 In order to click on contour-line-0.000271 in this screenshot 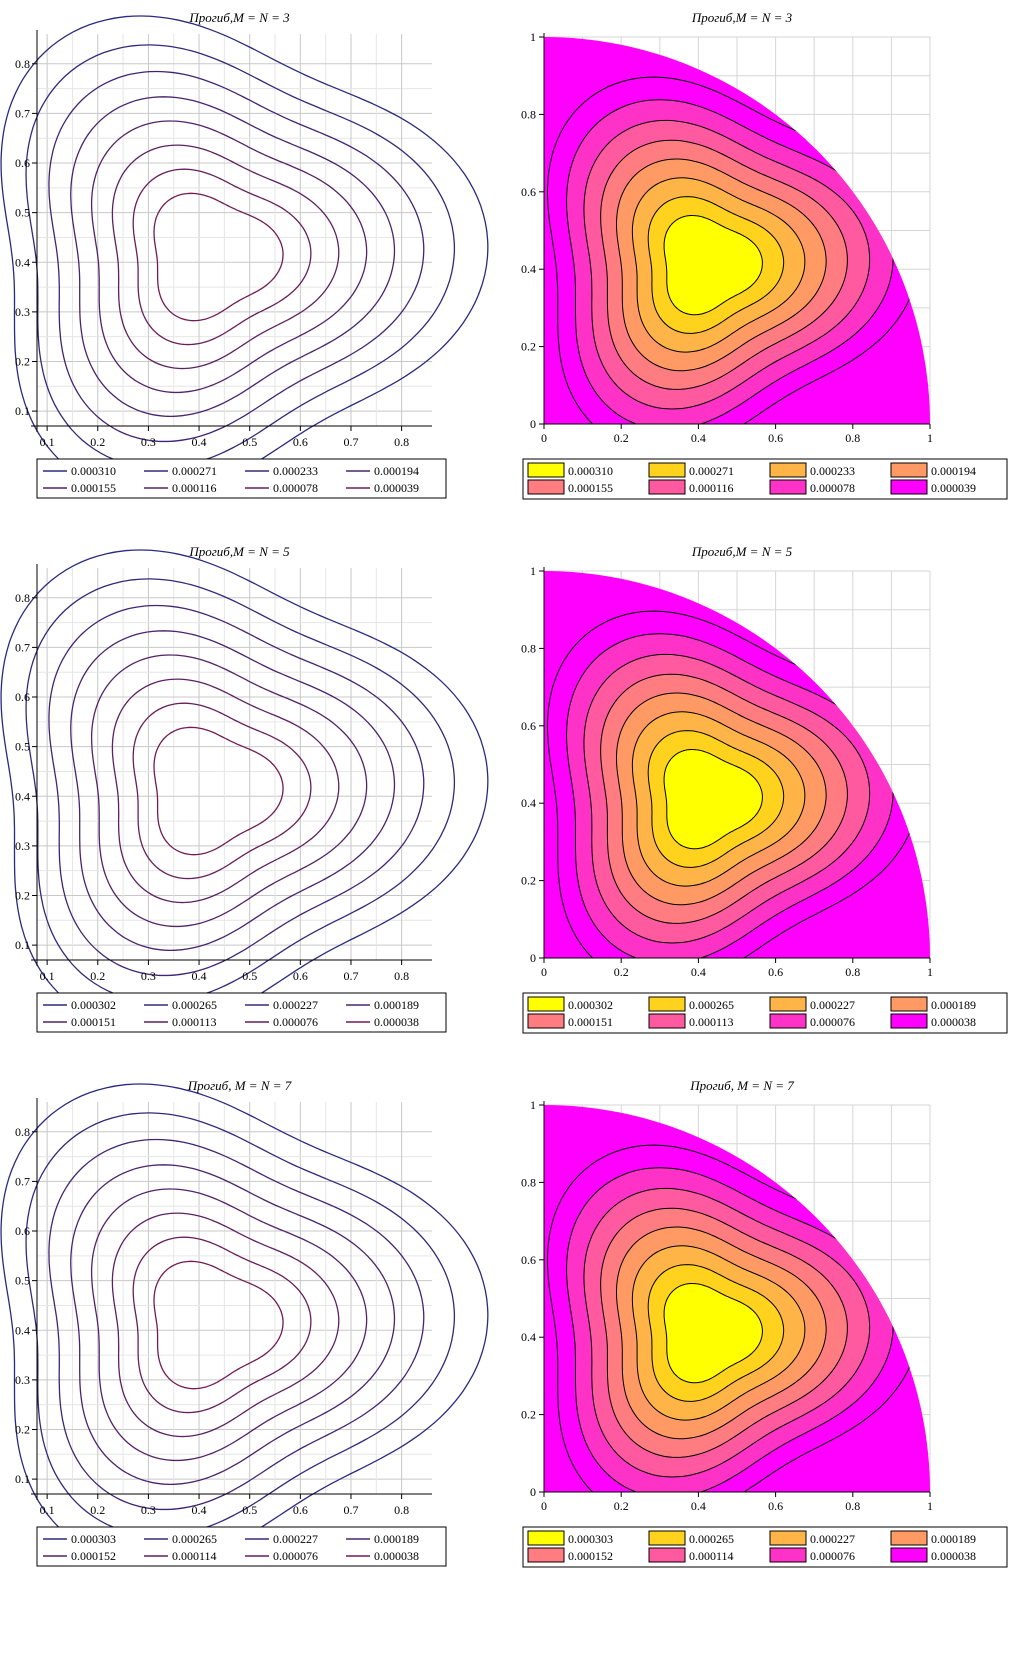, I will do `click(240, 256)`.